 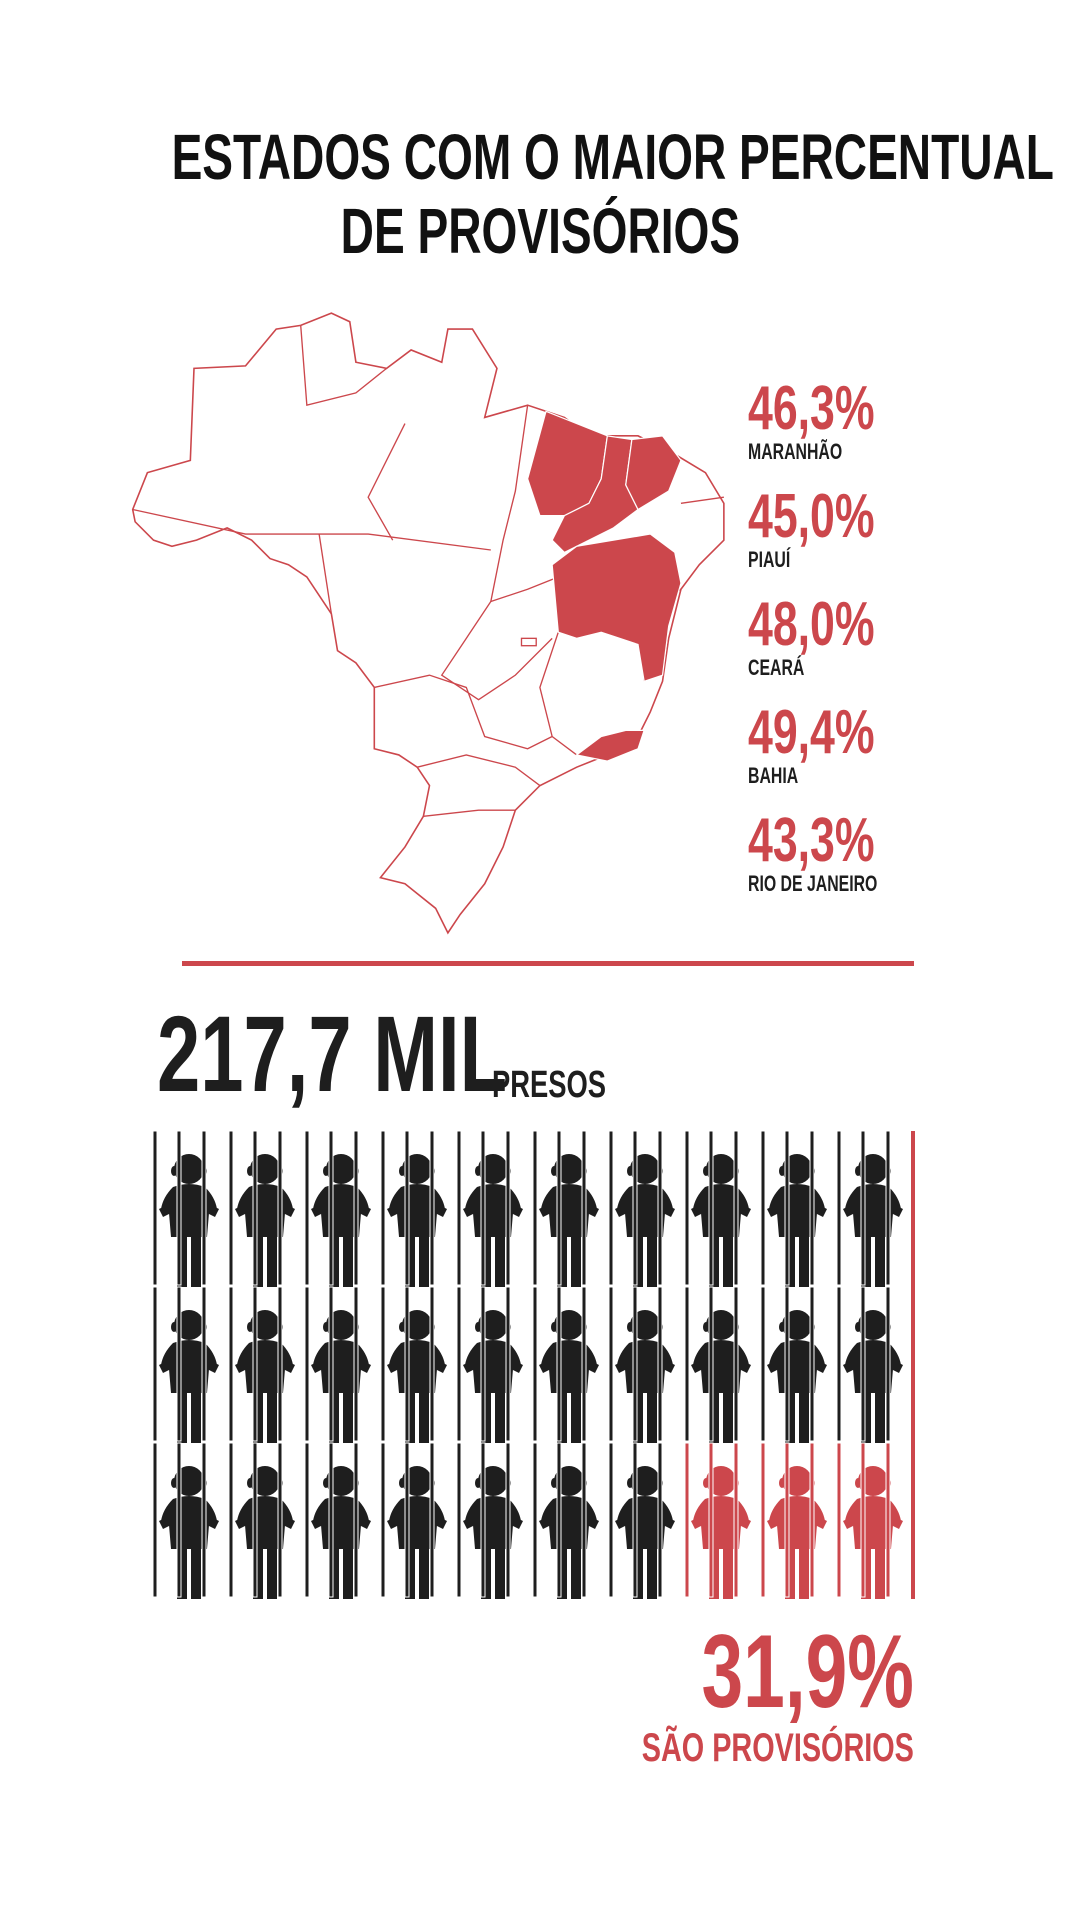 What do you see at coordinates (811, 840) in the screenshot?
I see `state-percent: 43,3%` at bounding box center [811, 840].